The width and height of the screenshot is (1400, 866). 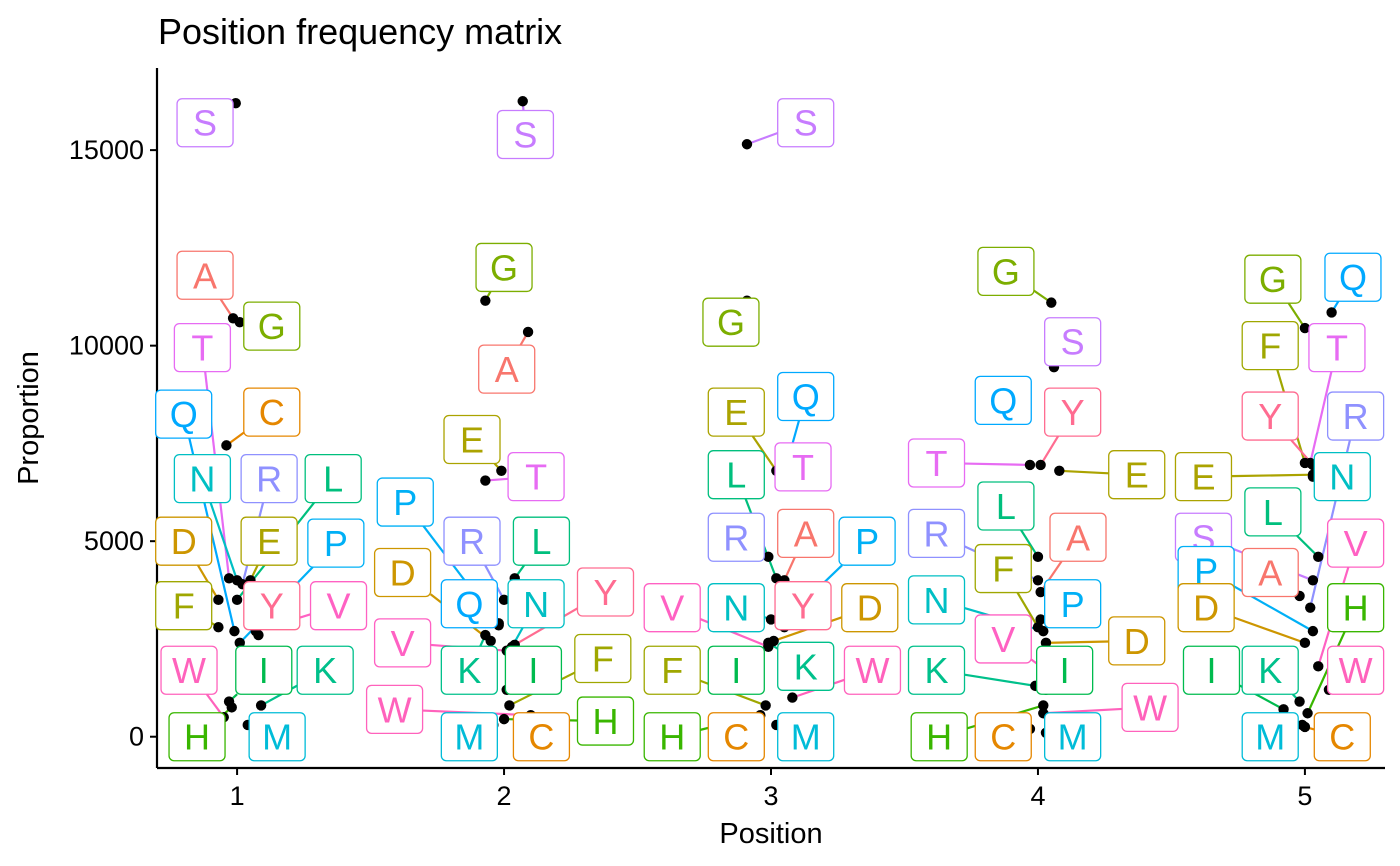 I want to click on connector-line-l, so click(x=1029, y=543).